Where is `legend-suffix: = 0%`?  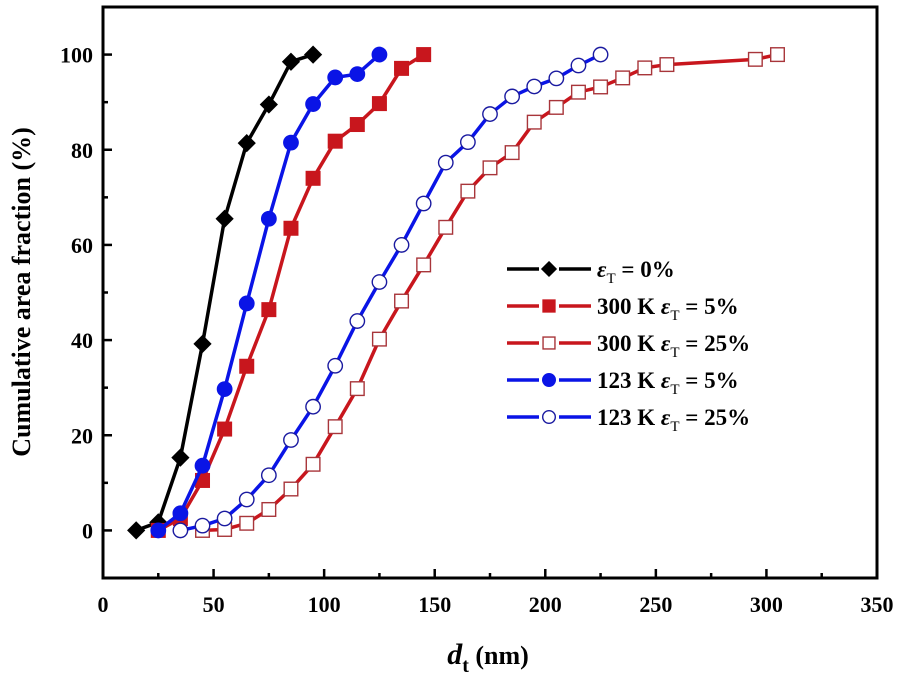
legend-suffix: = 0% is located at coordinates (645, 269).